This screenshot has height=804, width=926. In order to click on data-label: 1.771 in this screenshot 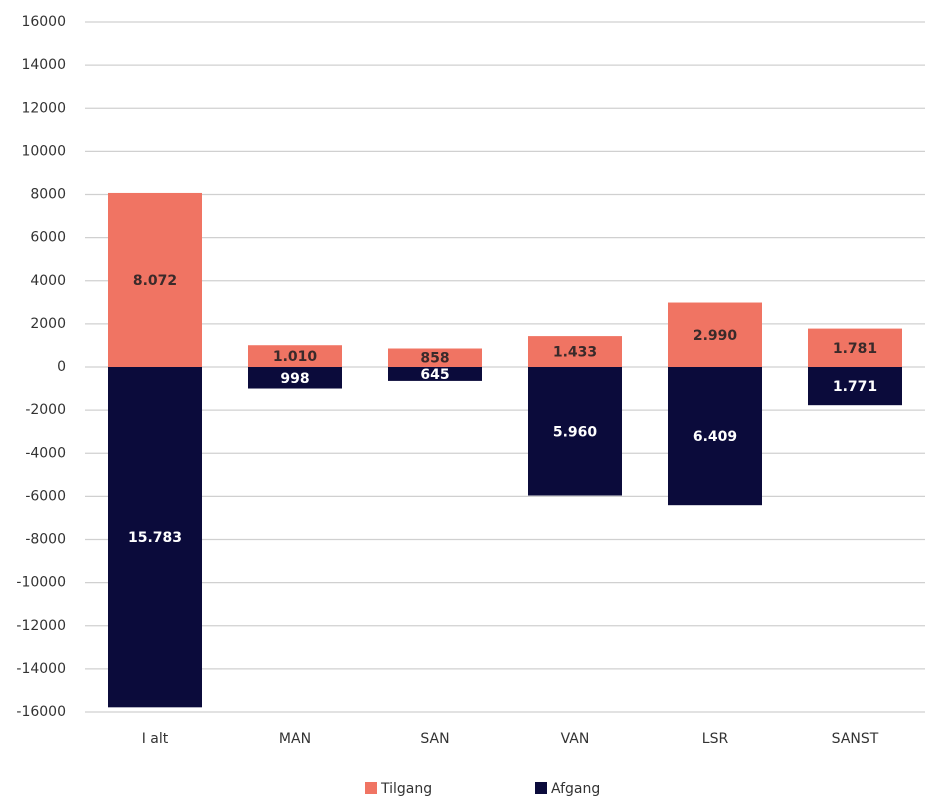, I will do `click(855, 387)`.